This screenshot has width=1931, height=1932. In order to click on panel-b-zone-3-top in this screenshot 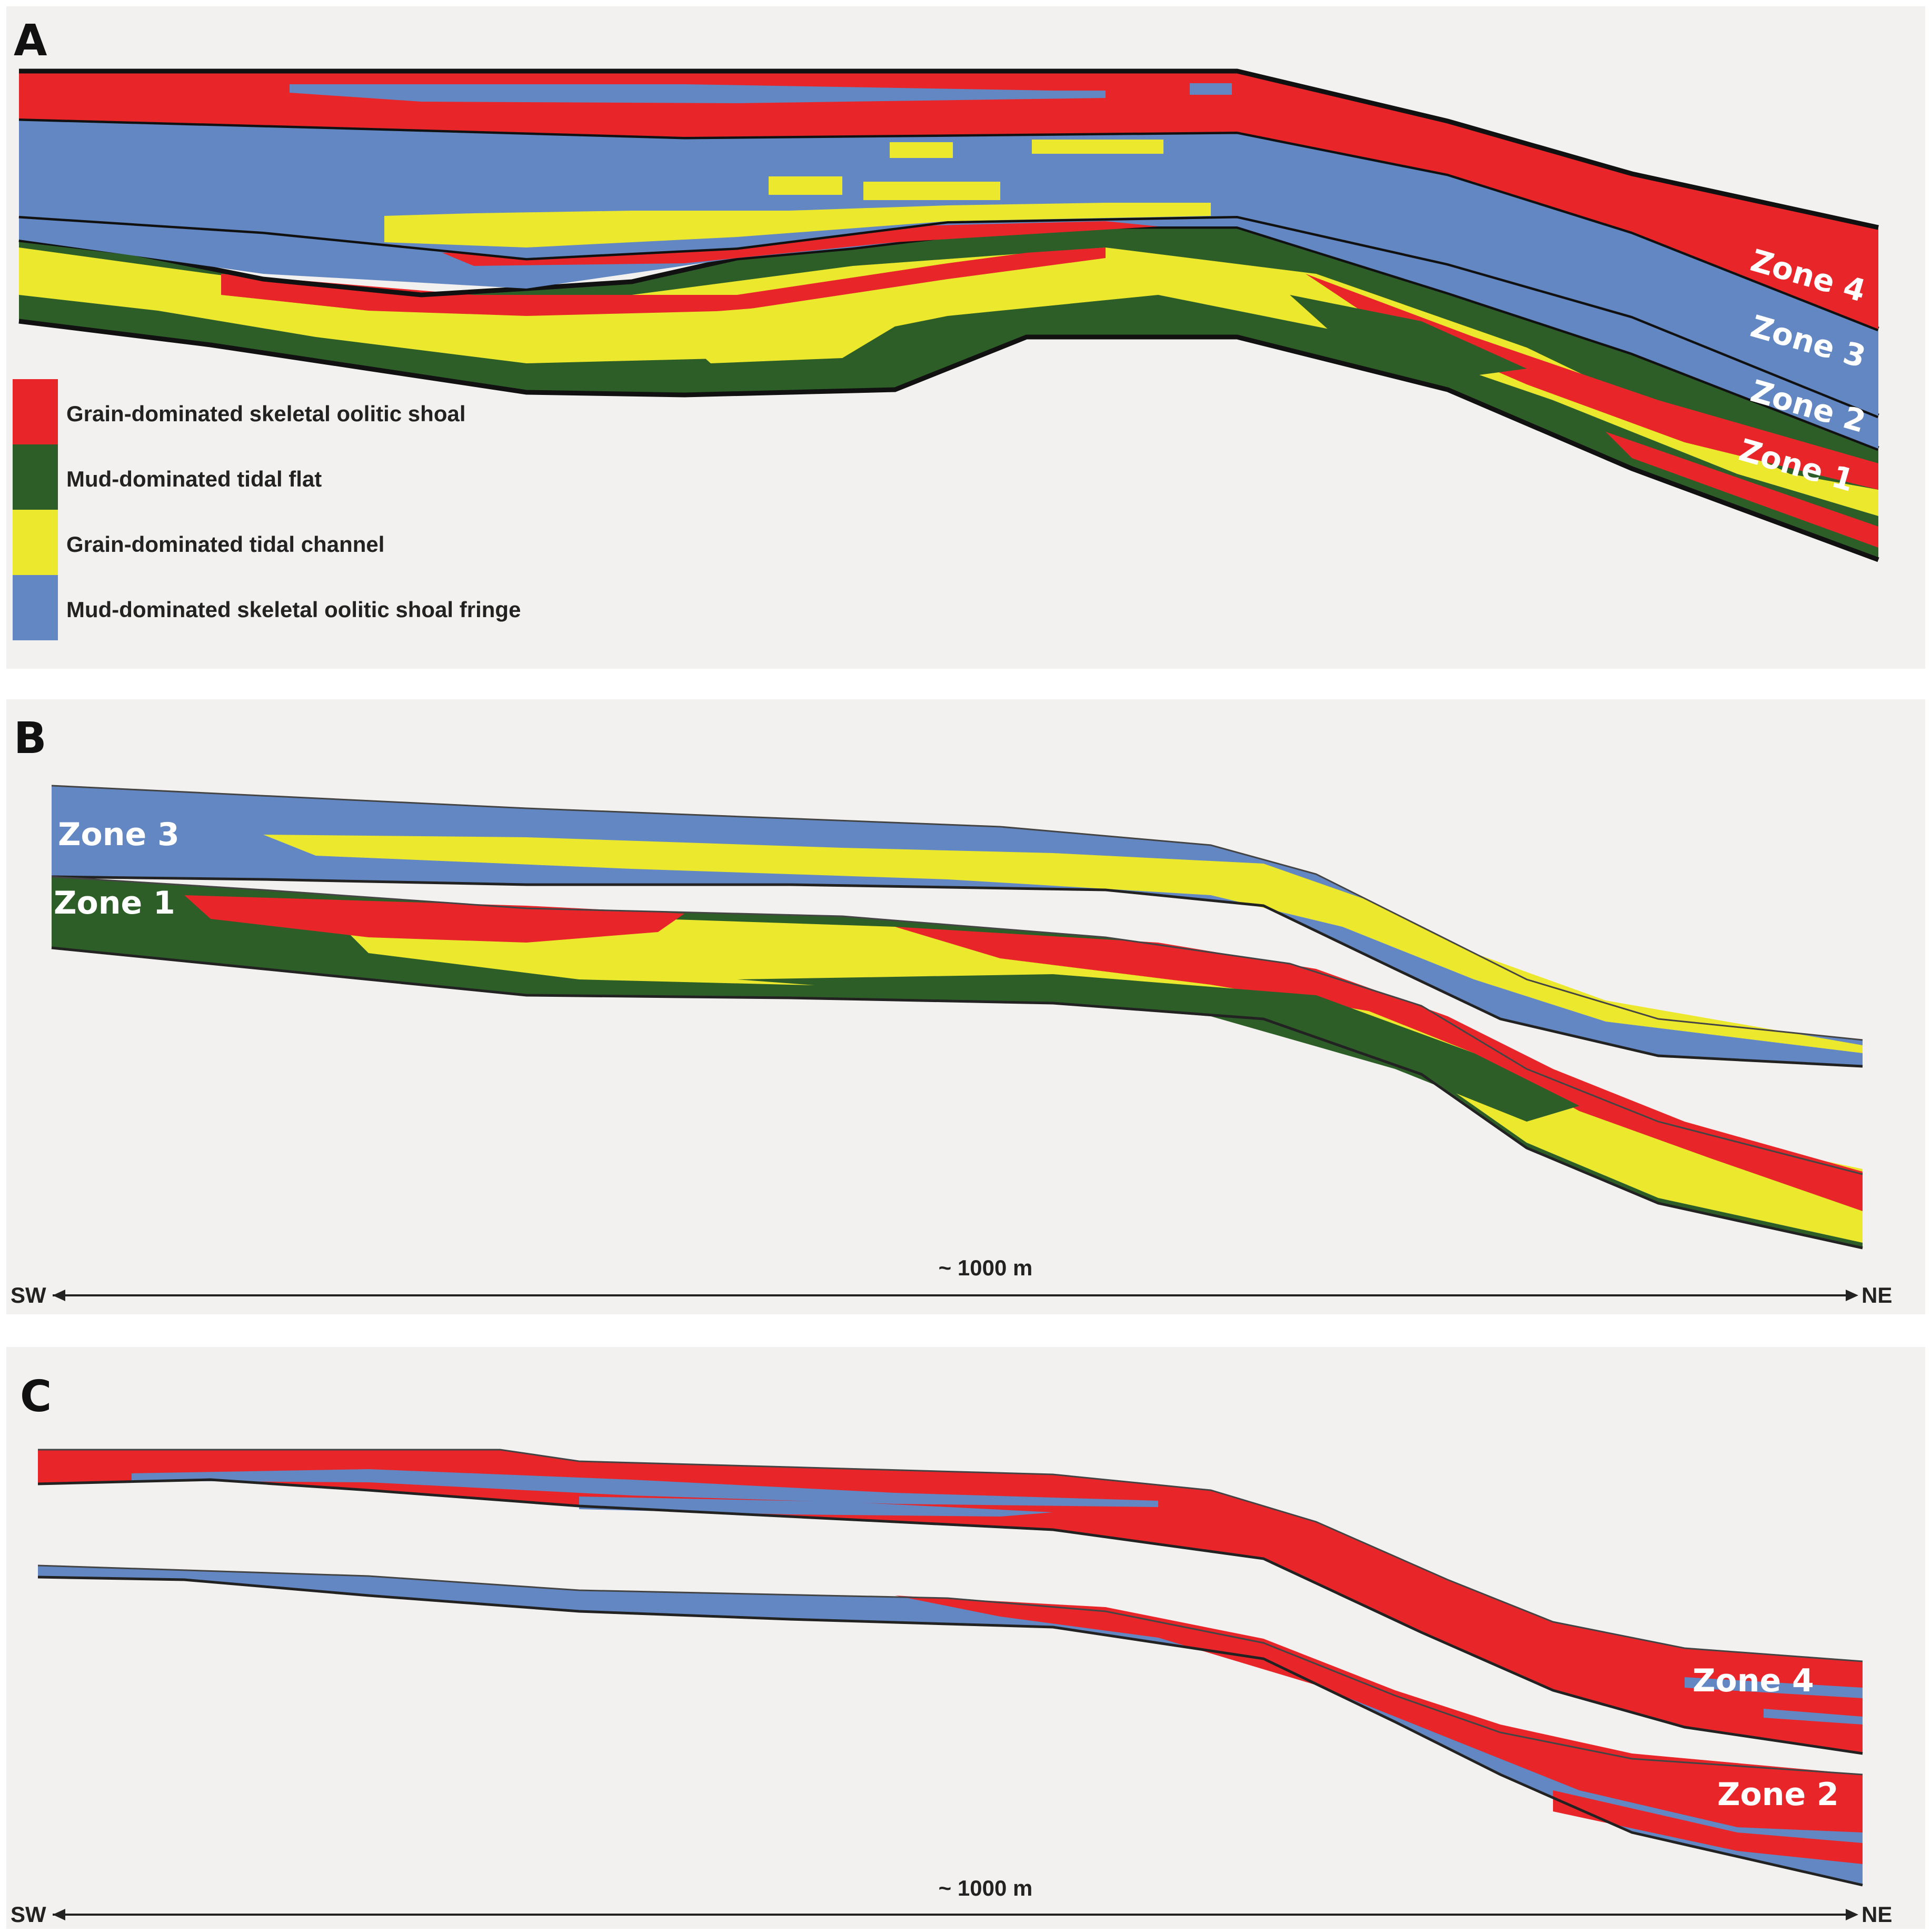, I will do `click(957, 913)`.